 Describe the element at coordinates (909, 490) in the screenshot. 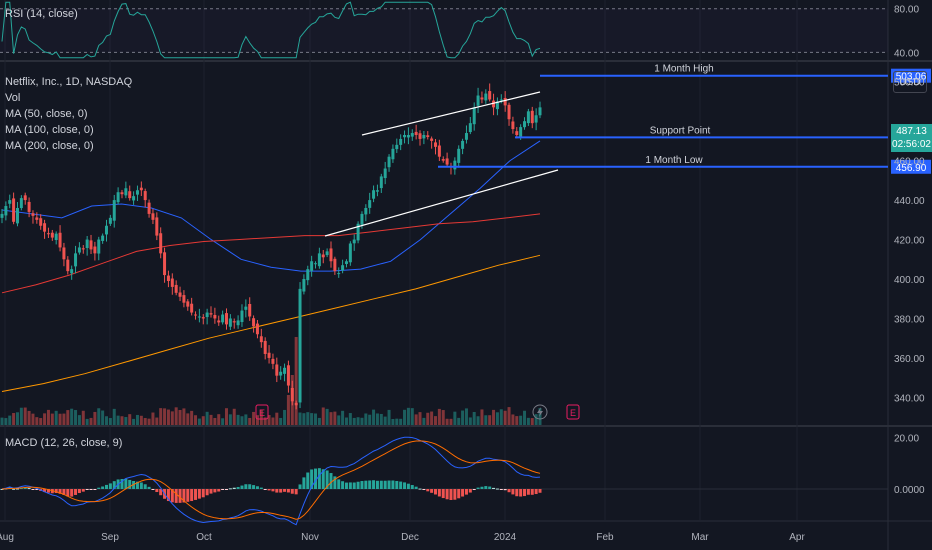

I see `macd-tick: 0.0000` at that location.